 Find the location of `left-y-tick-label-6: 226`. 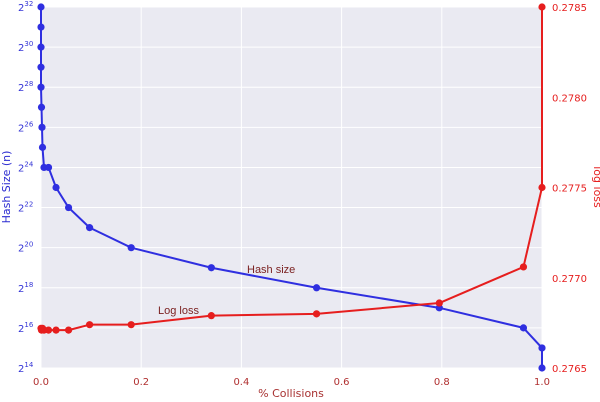

left-y-tick-label-6: 226 is located at coordinates (26, 127).